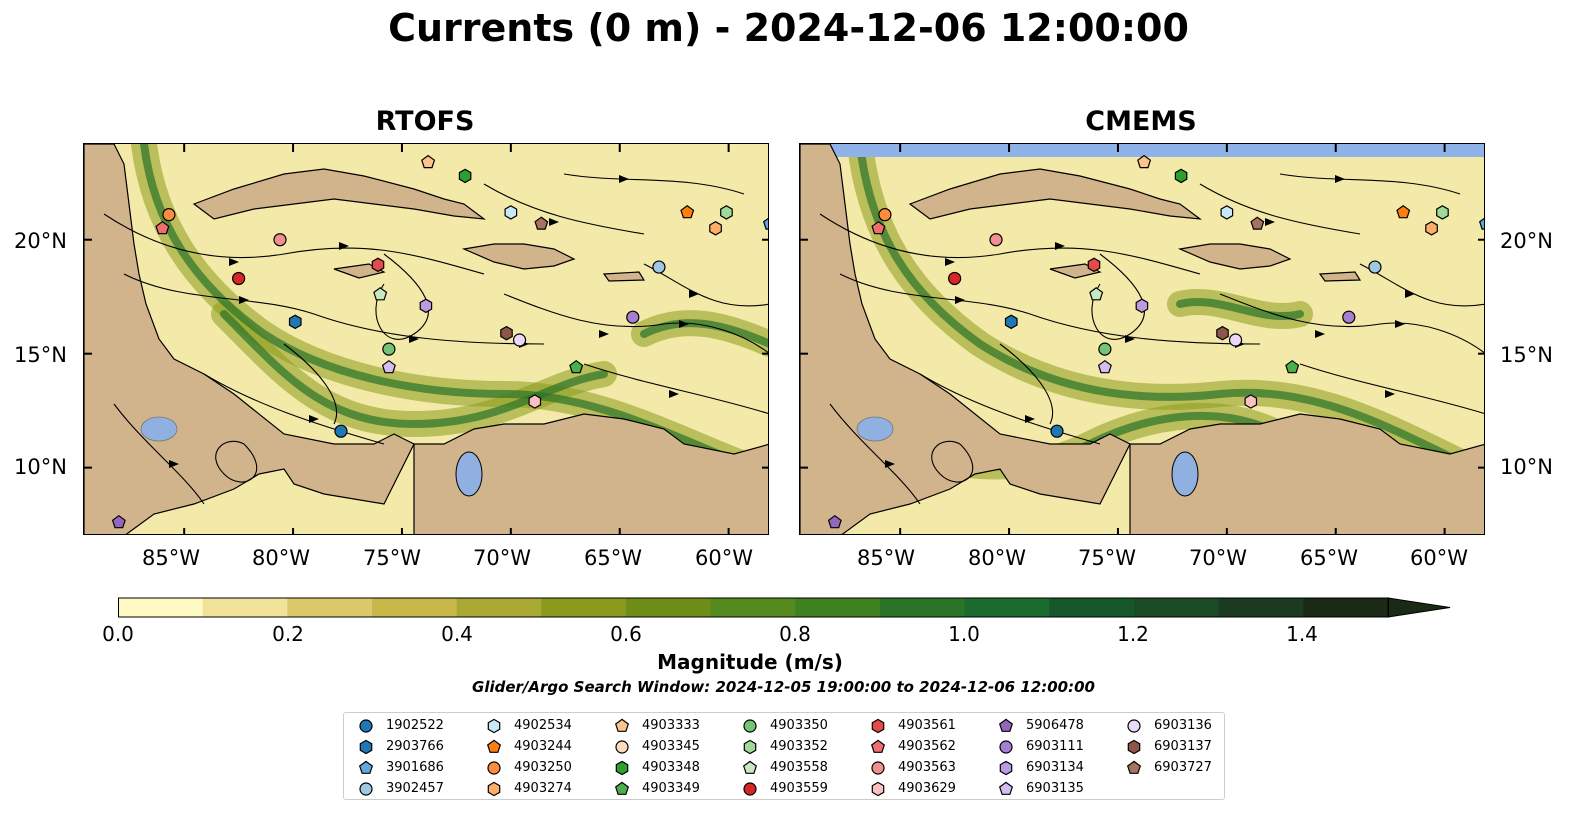 This screenshot has width=1577, height=827. Describe the element at coordinates (964, 634) in the screenshot. I see `cbar-tick-5: 1.0` at that location.